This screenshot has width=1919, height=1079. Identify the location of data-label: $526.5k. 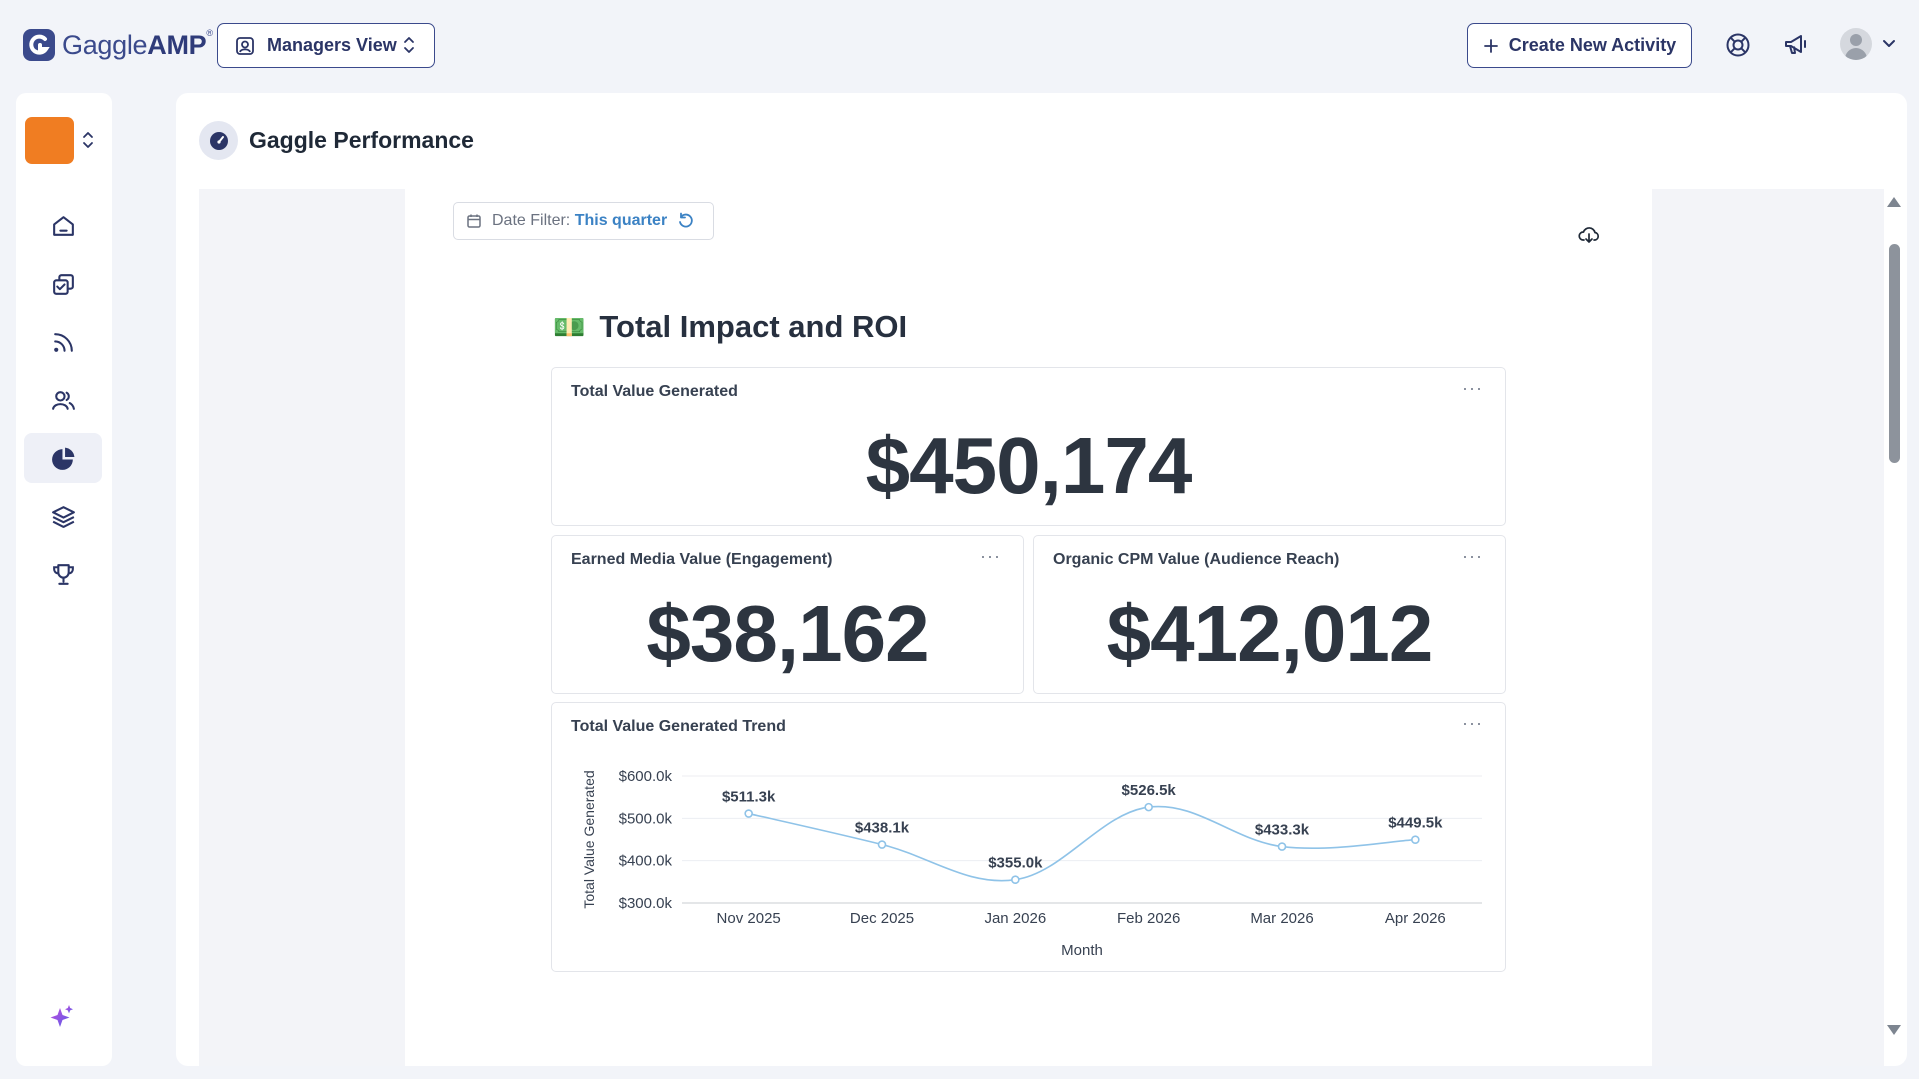
(1149, 790).